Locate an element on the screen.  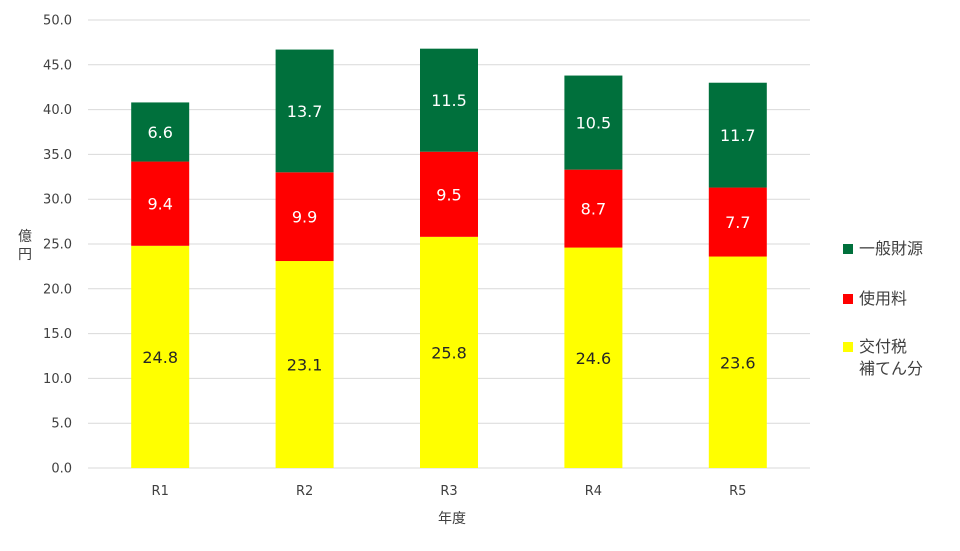
data-label: 8.7 is located at coordinates (593, 209).